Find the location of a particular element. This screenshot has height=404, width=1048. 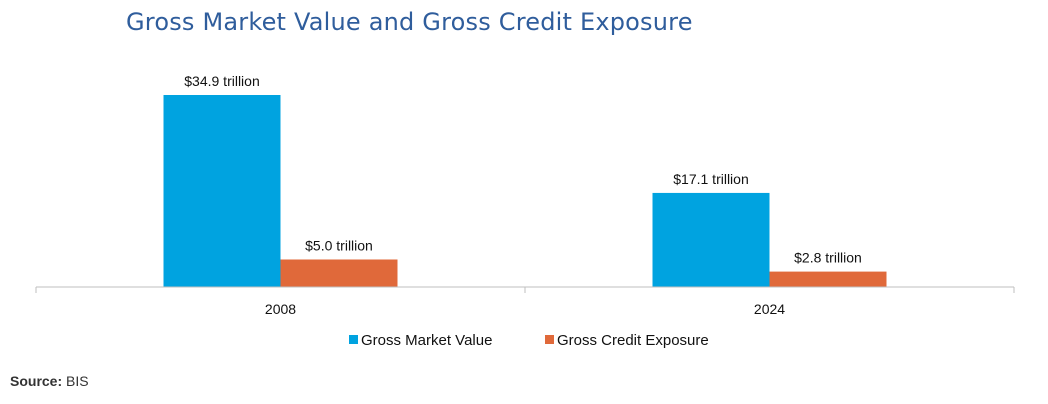

source-note: Source: BIS is located at coordinates (49, 381).